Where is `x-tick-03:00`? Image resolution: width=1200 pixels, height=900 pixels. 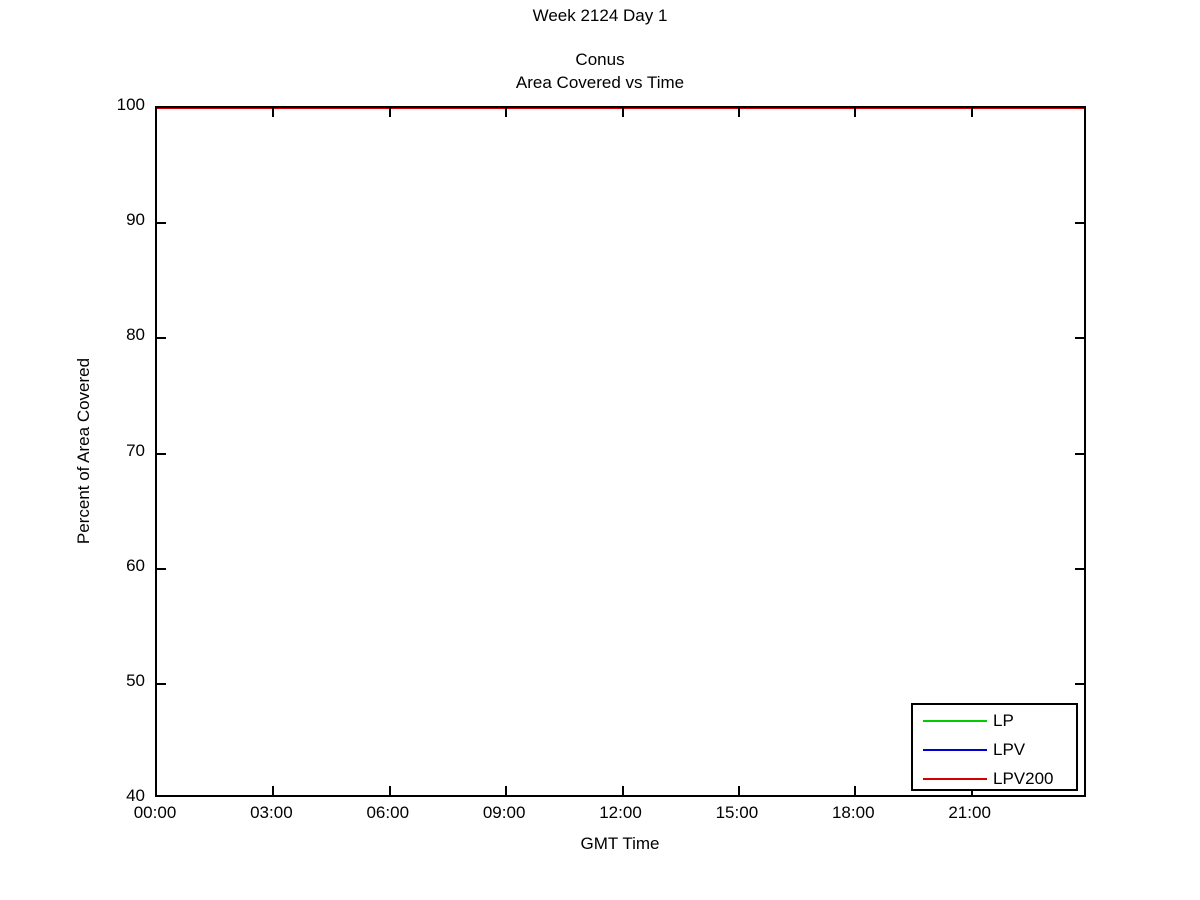 x-tick-03:00 is located at coordinates (273, 790).